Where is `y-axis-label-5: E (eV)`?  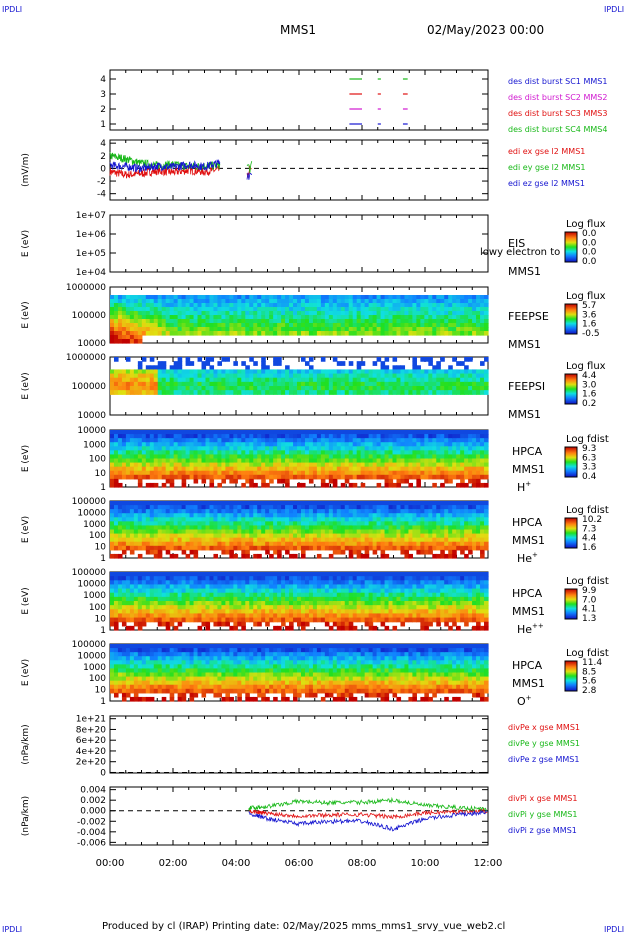 y-axis-label-5: E (eV) is located at coordinates (26, 458).